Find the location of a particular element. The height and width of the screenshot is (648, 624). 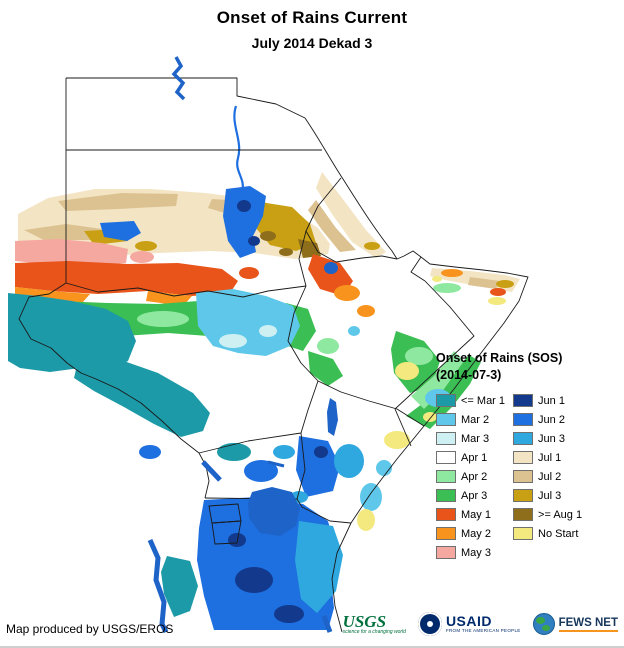

usaid-logo-text: USAID is located at coordinates (468, 620).